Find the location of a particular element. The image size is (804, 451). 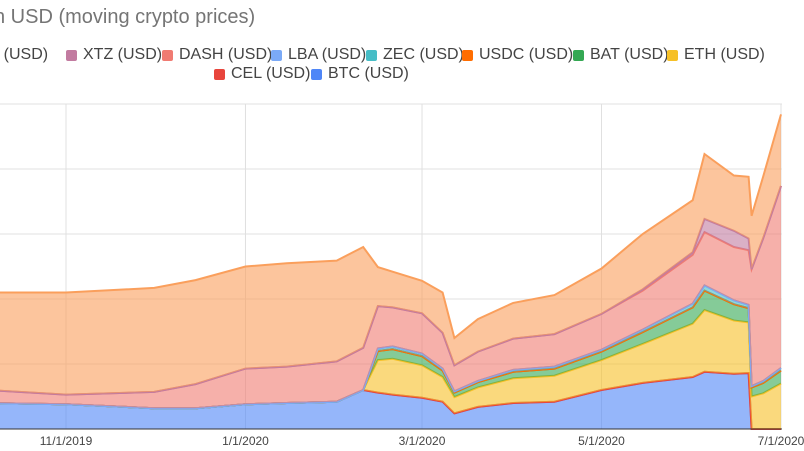

legend-item-cel-usd: CEL (USD) is located at coordinates (262, 74).